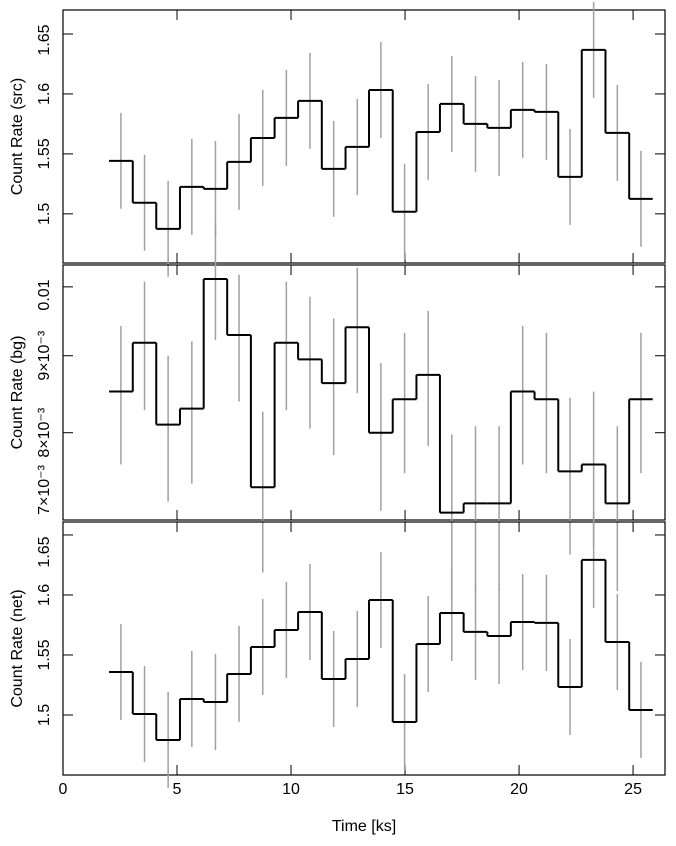 The width and height of the screenshot is (676, 846). What do you see at coordinates (291, 789) in the screenshot?
I see `x-tick-label: 10` at bounding box center [291, 789].